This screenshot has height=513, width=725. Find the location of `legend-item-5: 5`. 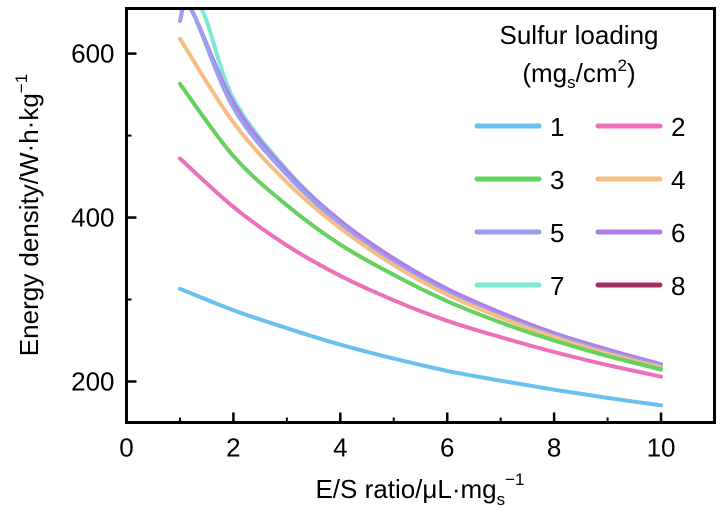

legend-item-5: 5 is located at coordinates (519, 233).